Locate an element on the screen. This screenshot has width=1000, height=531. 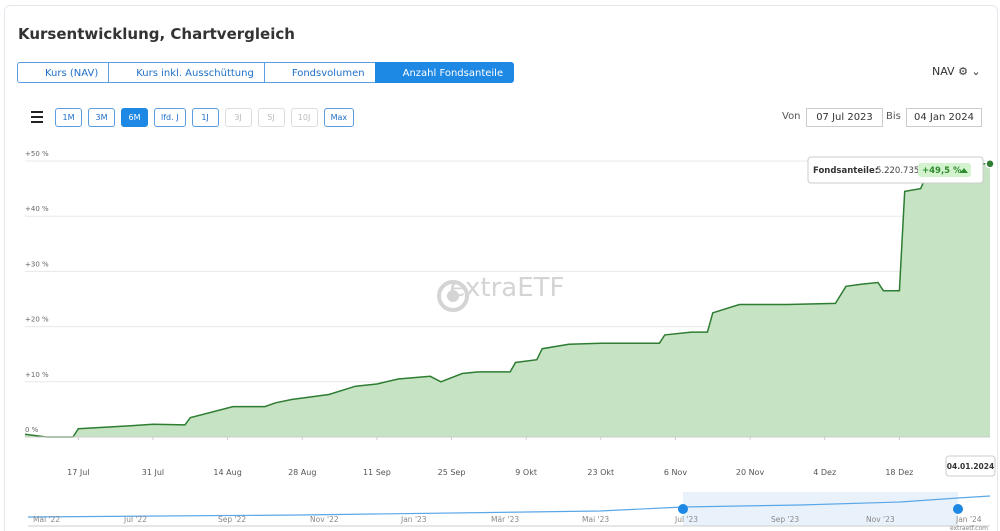
range-button: lfd. J is located at coordinates (170, 117).